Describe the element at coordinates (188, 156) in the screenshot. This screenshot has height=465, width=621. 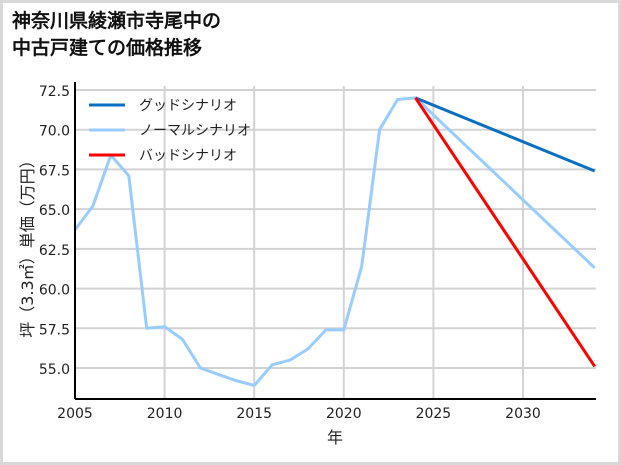
I see `legend-label: バッドシナリオ` at that location.